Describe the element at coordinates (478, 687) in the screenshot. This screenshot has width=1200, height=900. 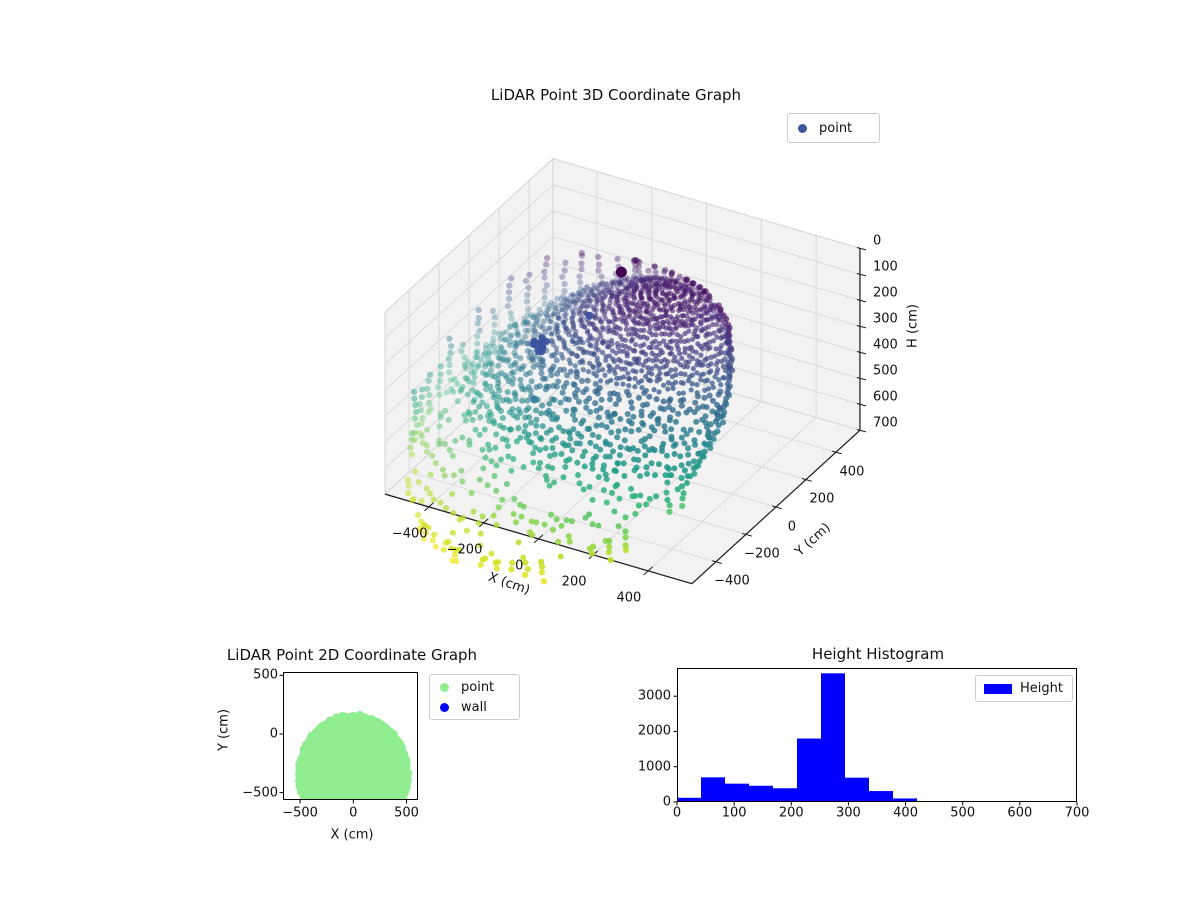
I see `plot2d-legend-label-point: point` at that location.